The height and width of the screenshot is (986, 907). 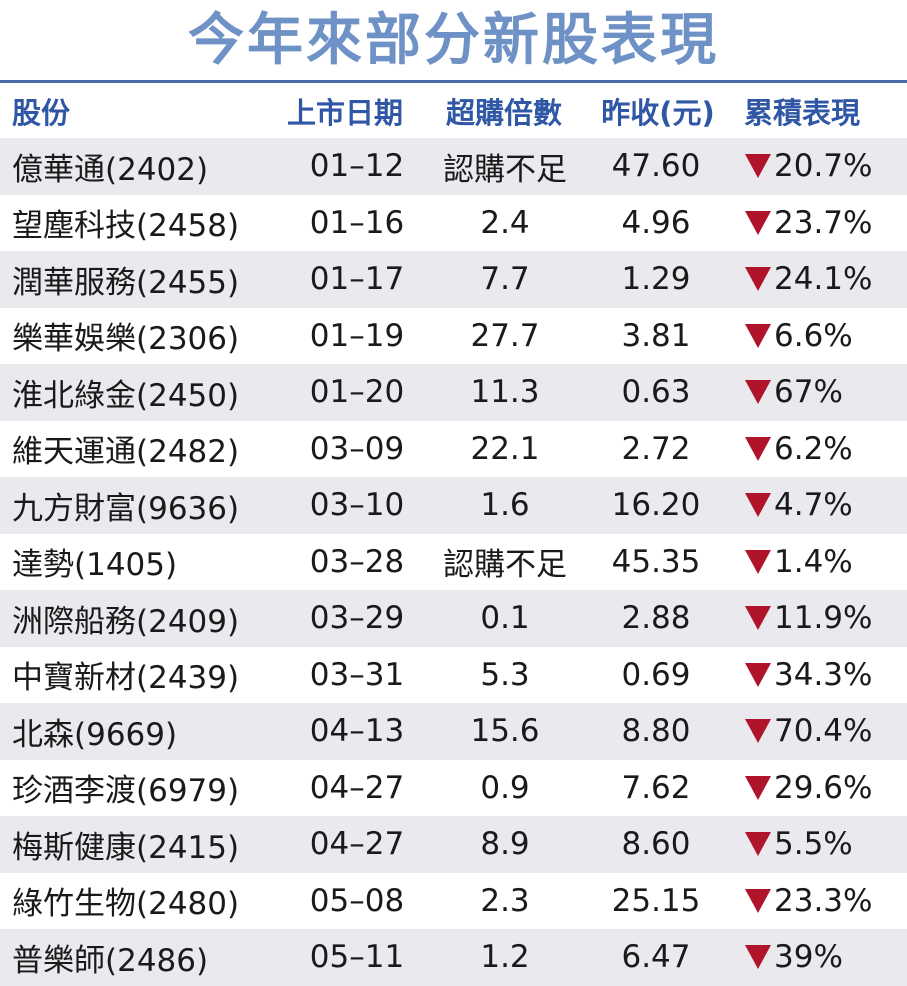 What do you see at coordinates (357, 505) in the screenshot?
I see `listing-date: 03–10` at bounding box center [357, 505].